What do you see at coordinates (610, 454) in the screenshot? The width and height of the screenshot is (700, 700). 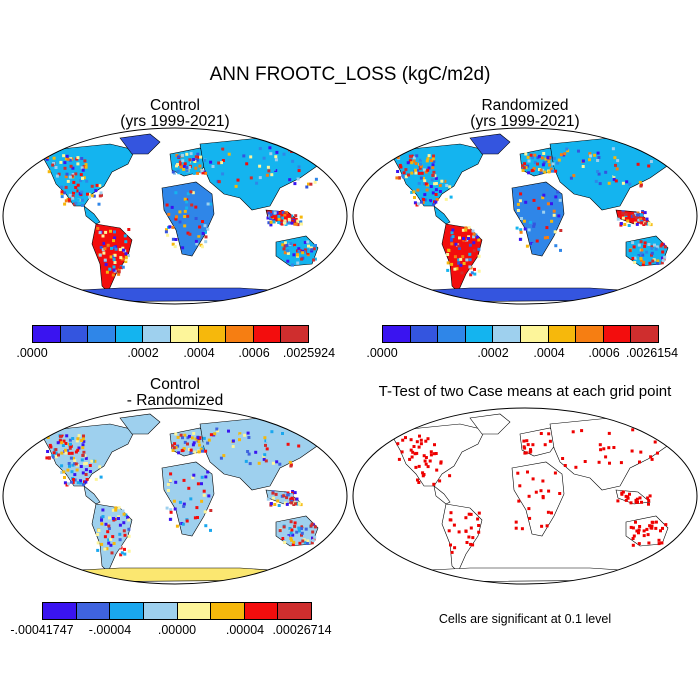 I see `land-asia` at bounding box center [610, 454].